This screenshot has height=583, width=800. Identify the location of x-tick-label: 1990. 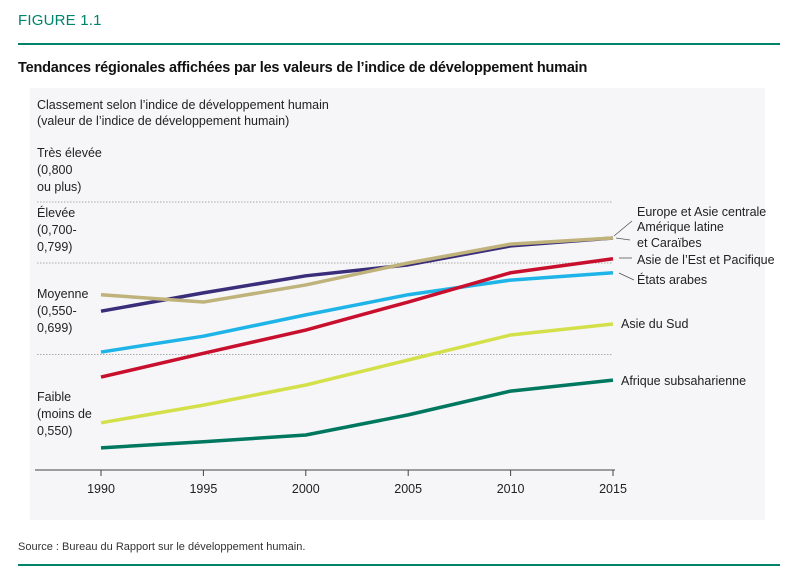
(101, 489).